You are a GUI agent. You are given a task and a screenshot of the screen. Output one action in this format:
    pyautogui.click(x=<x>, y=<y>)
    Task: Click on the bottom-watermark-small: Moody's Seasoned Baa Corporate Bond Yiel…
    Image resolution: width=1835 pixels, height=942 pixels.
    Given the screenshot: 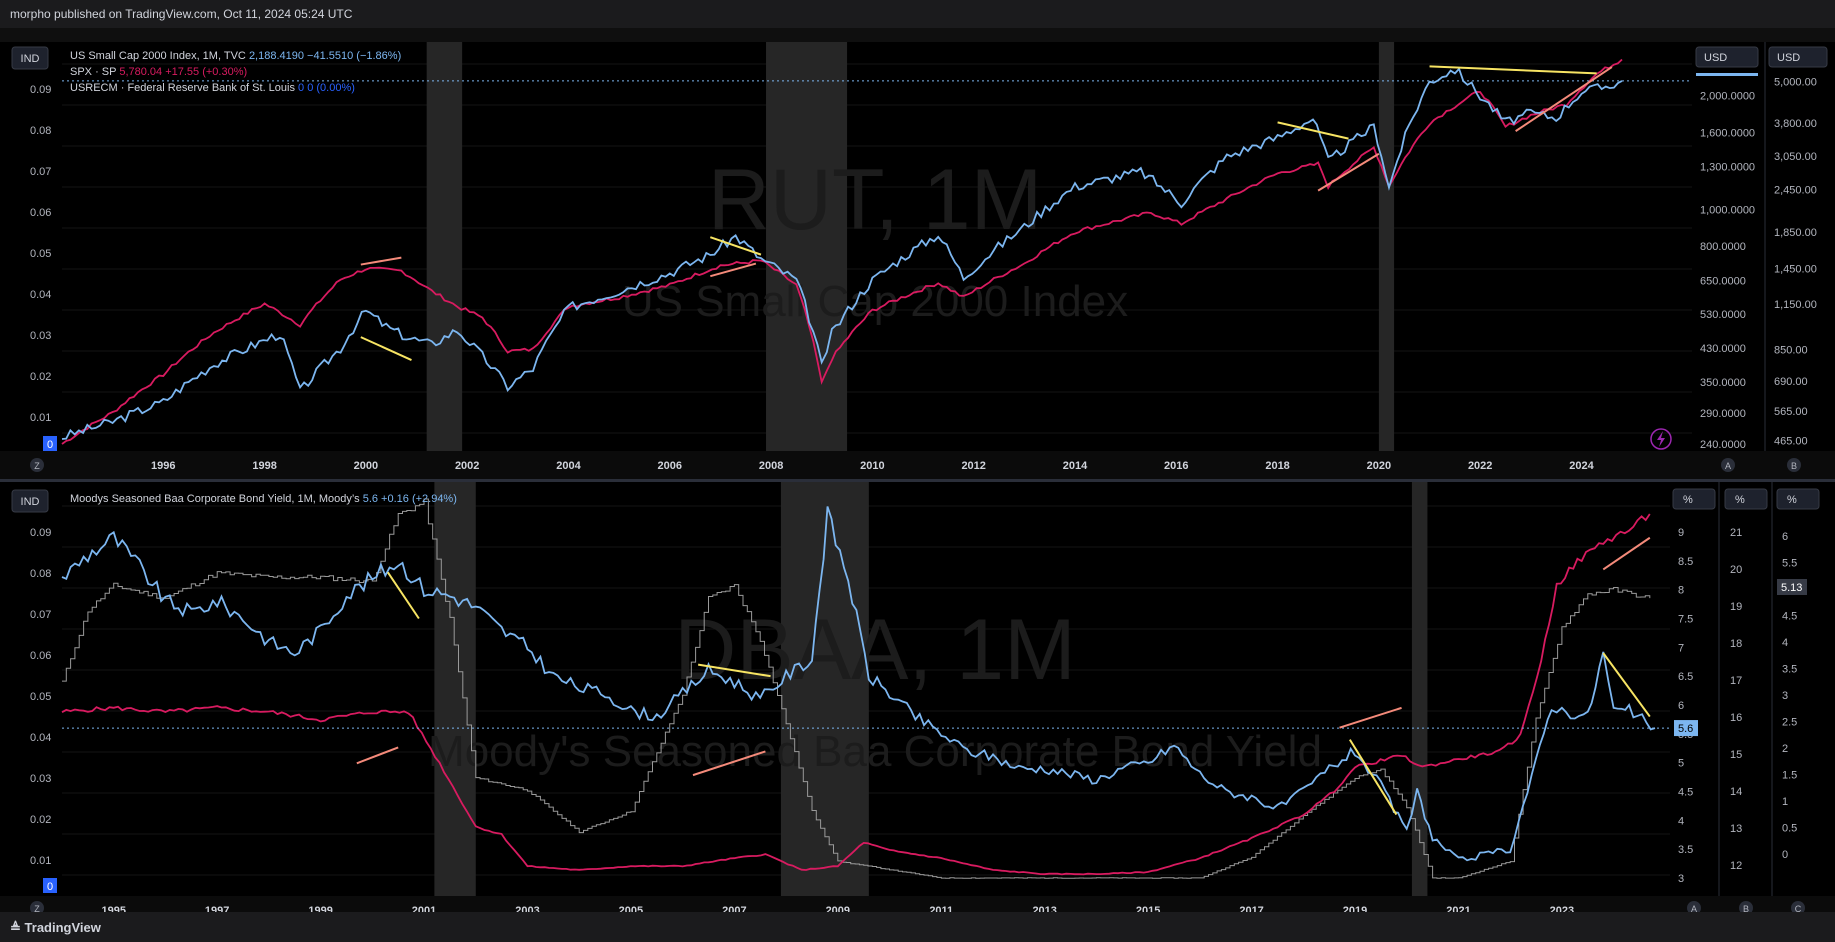 What is the action you would take?
    pyautogui.click(x=875, y=751)
    